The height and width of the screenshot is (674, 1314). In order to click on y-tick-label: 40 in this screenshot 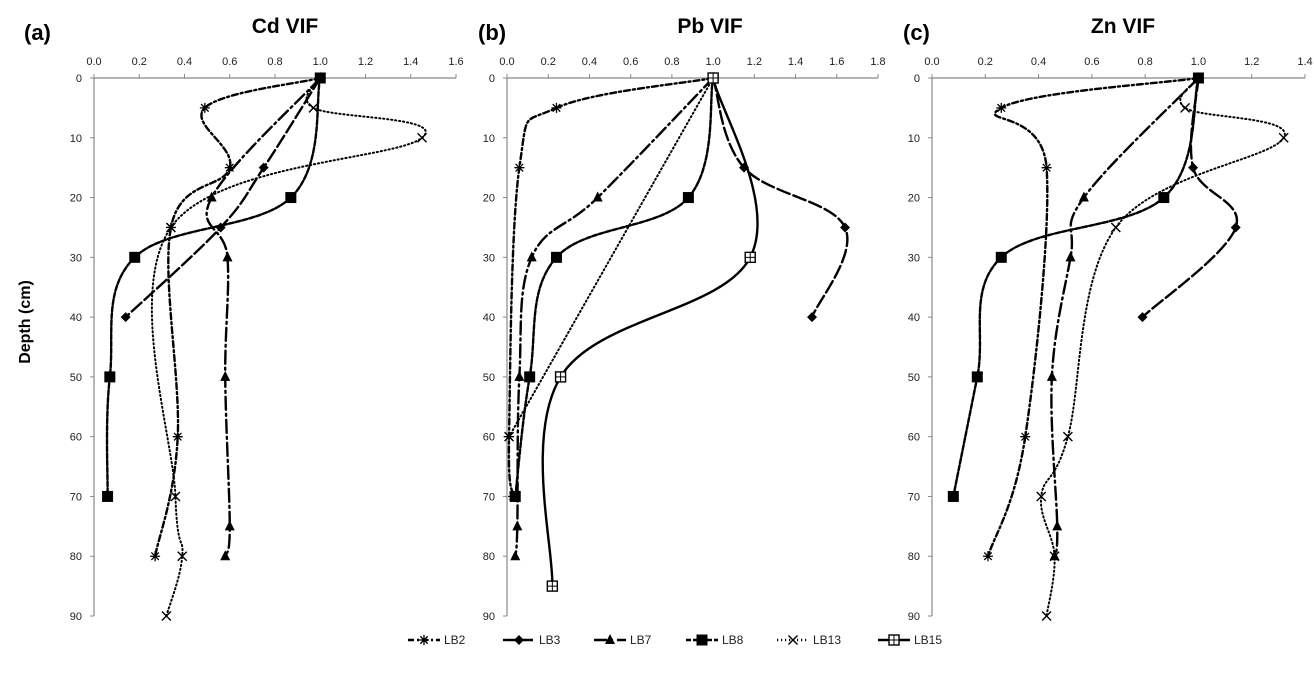, I will do `click(76, 318)`.